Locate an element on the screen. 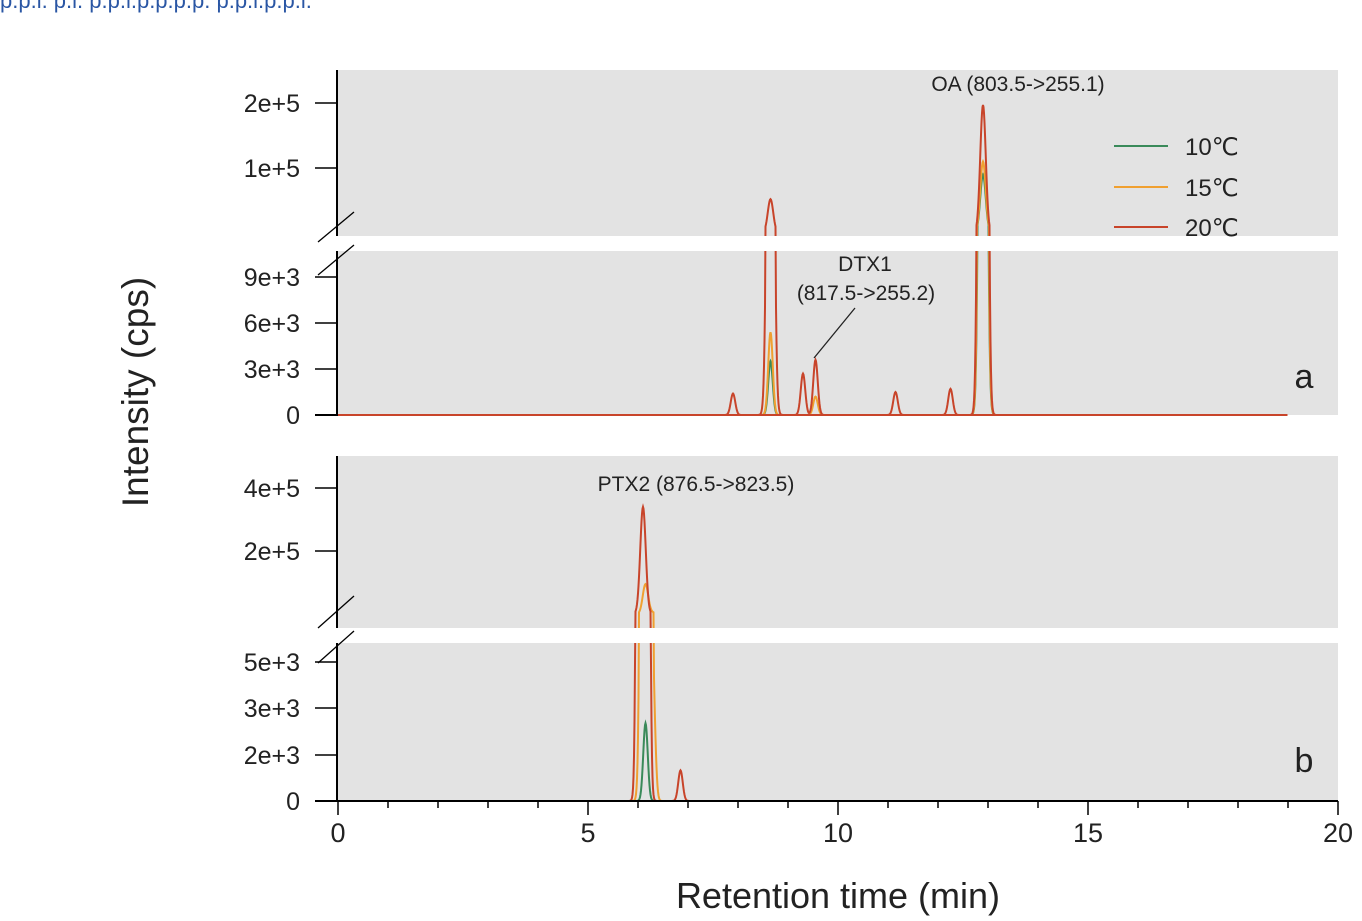 The image size is (1362, 921). annotation-dtx1-leader is located at coordinates (834, 333).